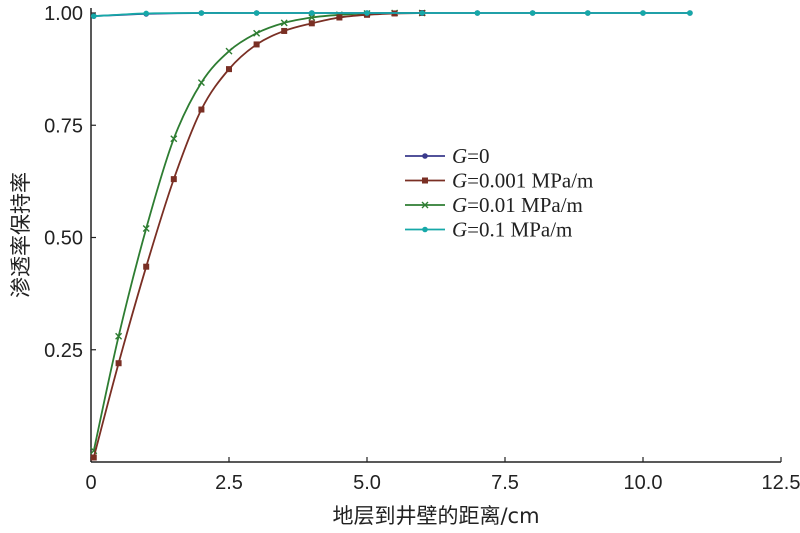 This screenshot has width=800, height=533. I want to click on legend-item: G=0.001 MPa/m, so click(499, 181).